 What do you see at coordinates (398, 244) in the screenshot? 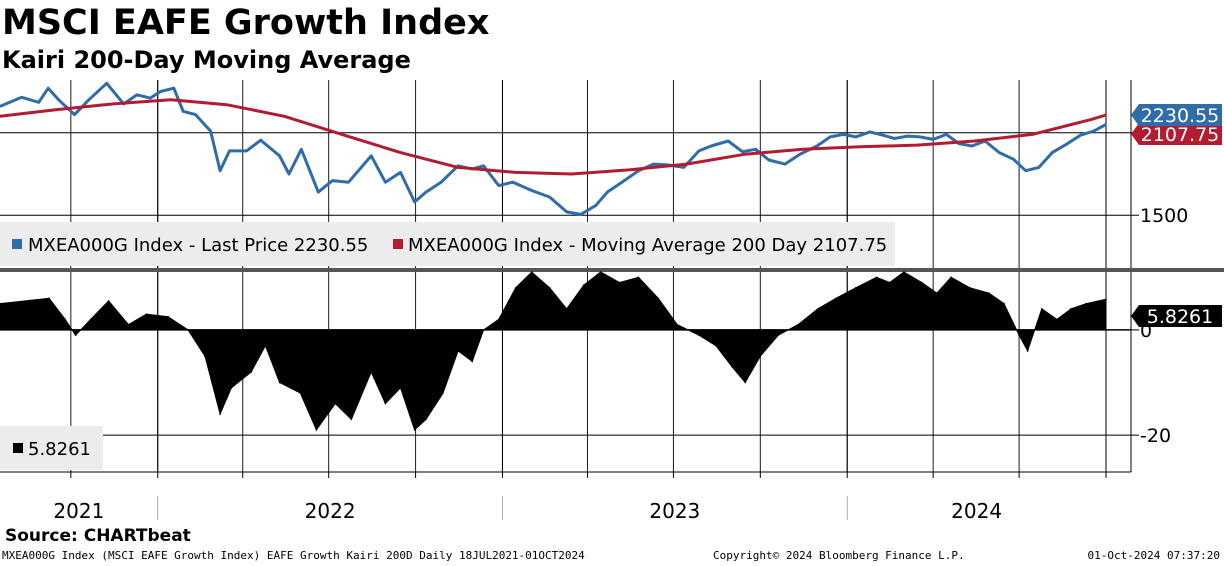
I see `legend-swatch-ma` at bounding box center [398, 244].